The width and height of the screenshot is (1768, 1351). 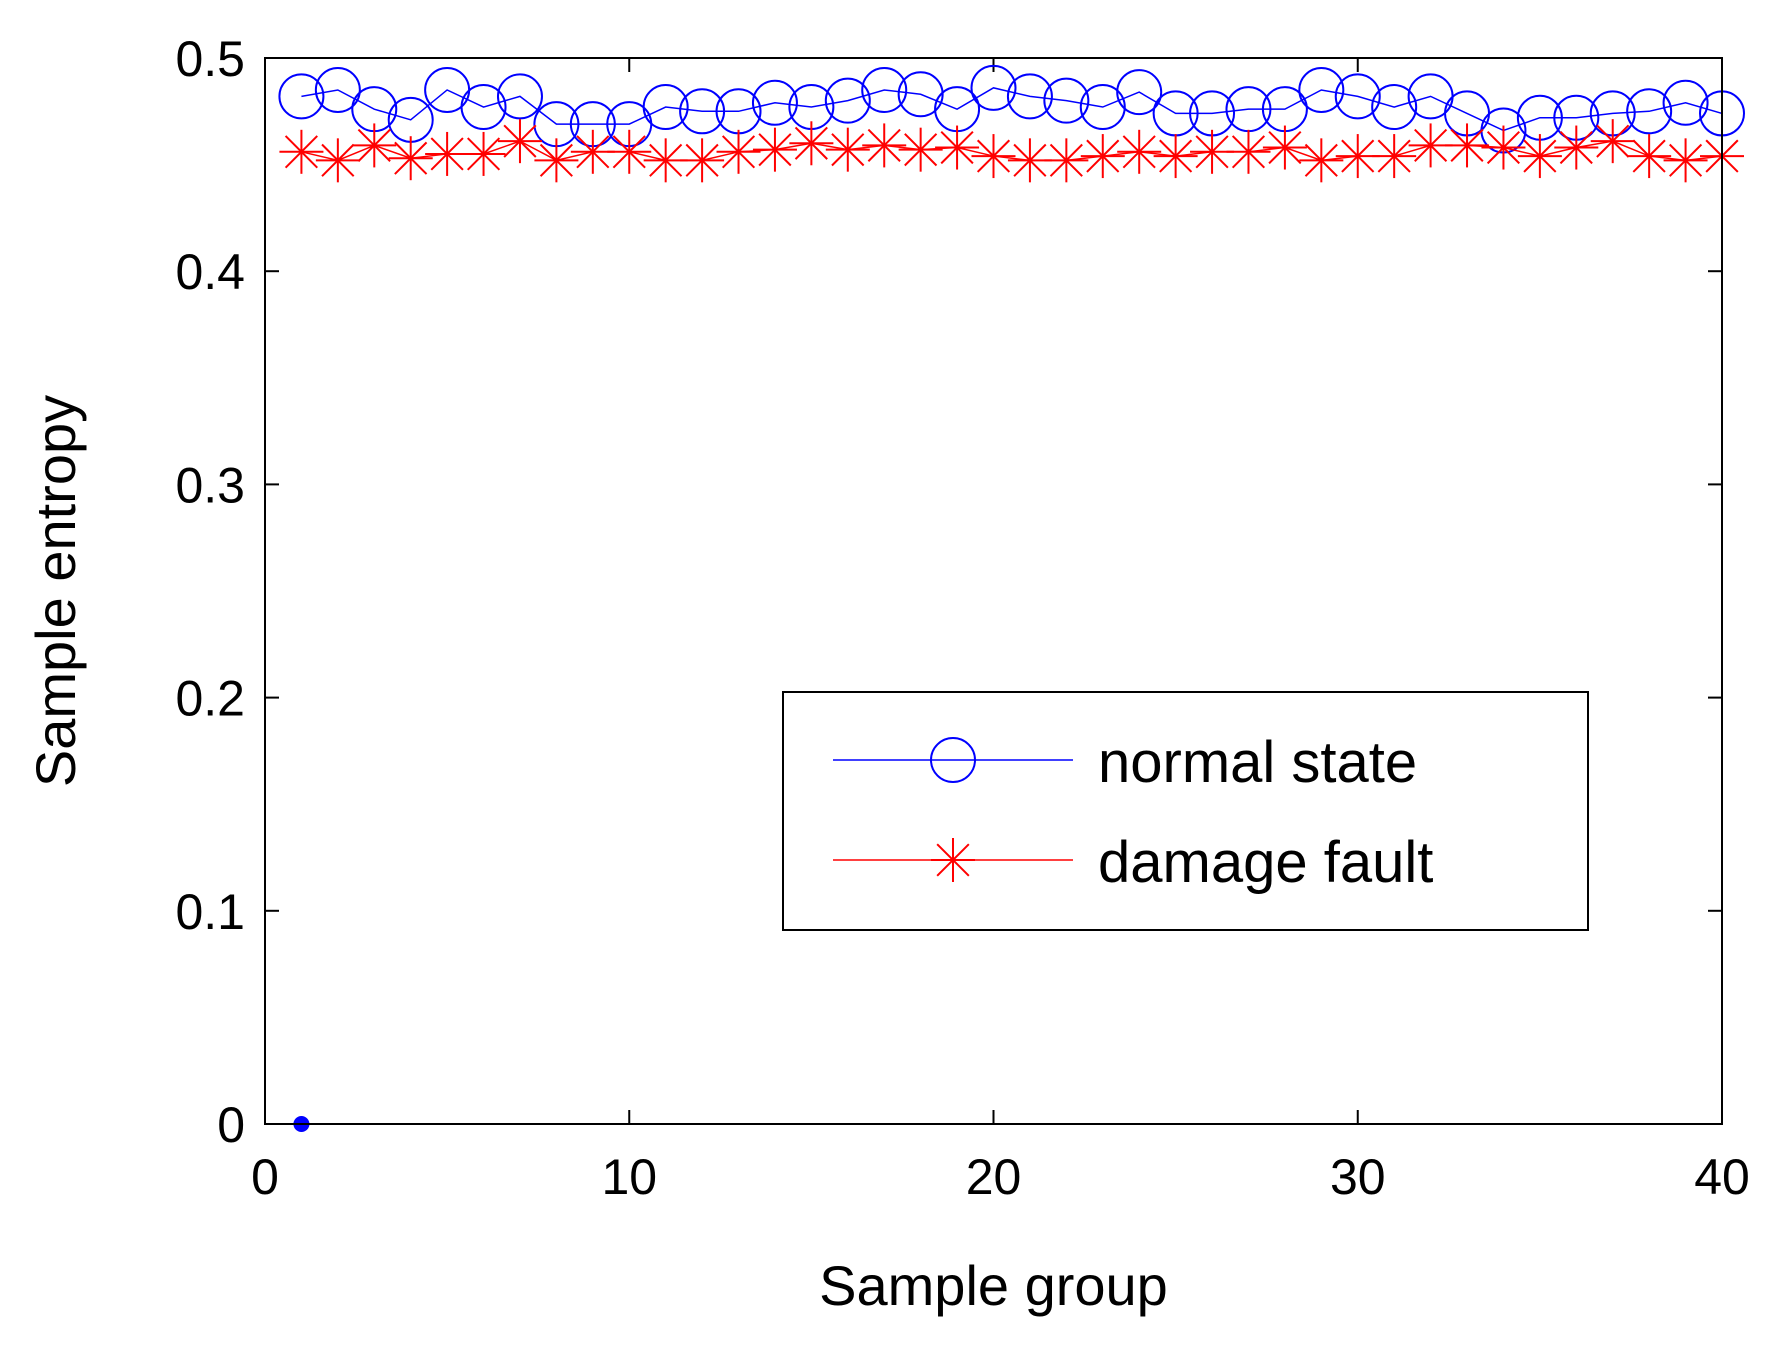 What do you see at coordinates (1722, 1177) in the screenshot?
I see `x-tick-label: 40` at bounding box center [1722, 1177].